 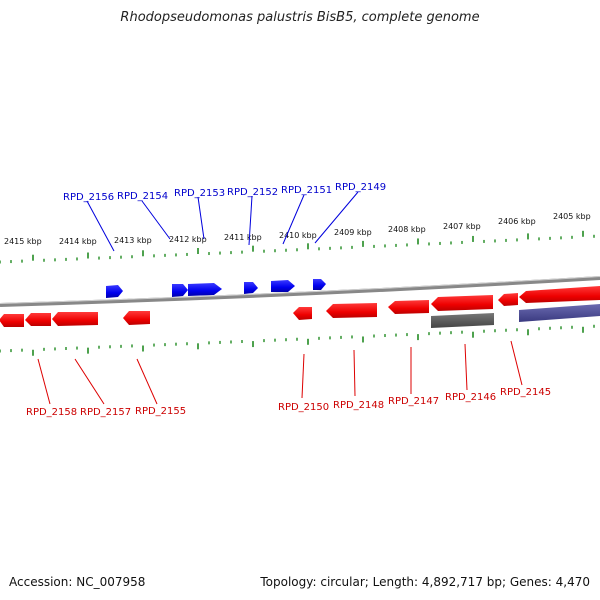 What do you see at coordinates (470, 397) in the screenshot?
I see `gene-label-rpd-2146: RPD_2146` at bounding box center [470, 397].